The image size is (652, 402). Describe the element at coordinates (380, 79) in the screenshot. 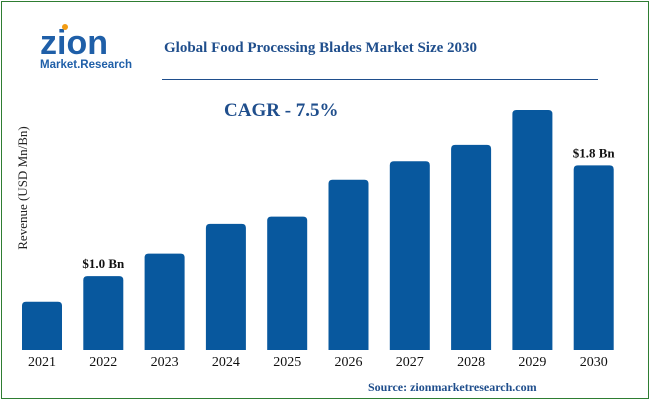

I see `title-divider` at that location.